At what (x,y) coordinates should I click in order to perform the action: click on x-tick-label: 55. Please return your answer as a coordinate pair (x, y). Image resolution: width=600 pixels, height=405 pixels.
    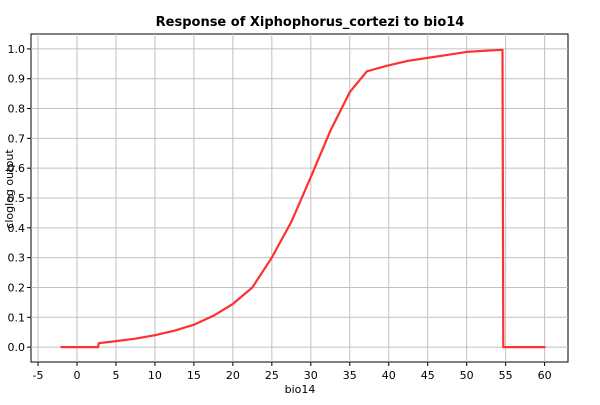
    Looking at the image, I should click on (506, 375).